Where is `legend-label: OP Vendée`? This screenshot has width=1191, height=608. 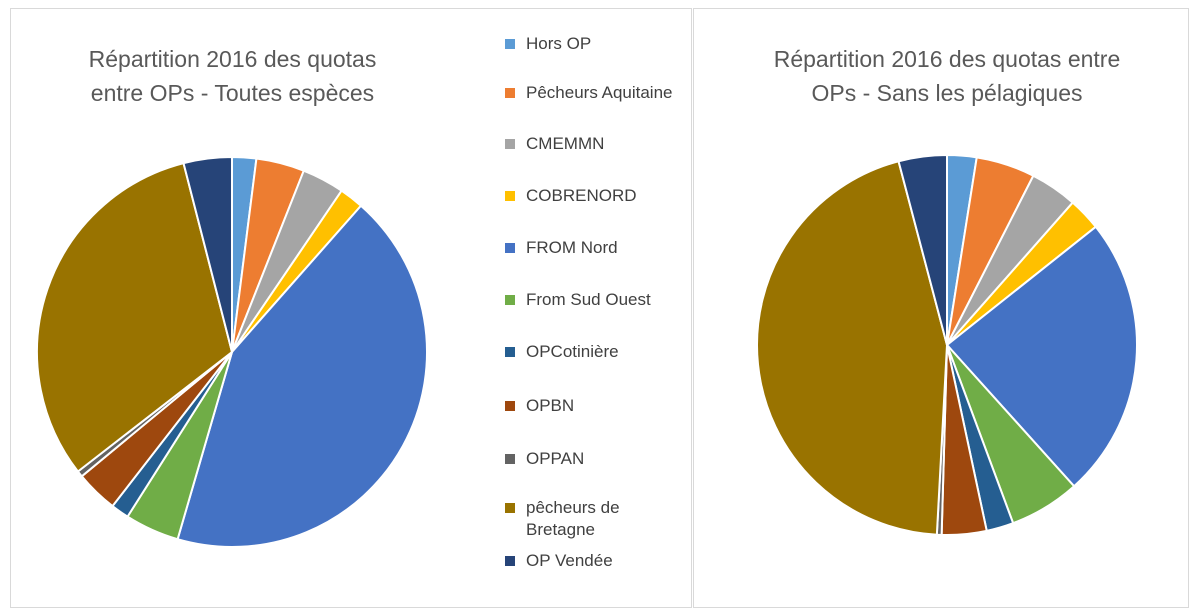
legend-label: OP Vendée is located at coordinates (569, 560).